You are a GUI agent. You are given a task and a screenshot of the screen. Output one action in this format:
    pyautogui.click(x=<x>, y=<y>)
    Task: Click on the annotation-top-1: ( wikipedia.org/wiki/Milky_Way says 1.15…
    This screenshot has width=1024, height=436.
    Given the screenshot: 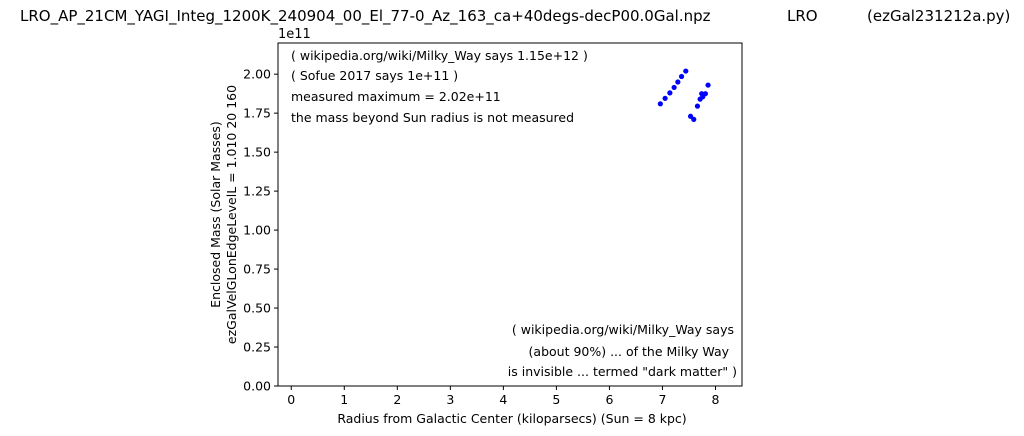 What is the action you would take?
    pyautogui.click(x=439, y=55)
    